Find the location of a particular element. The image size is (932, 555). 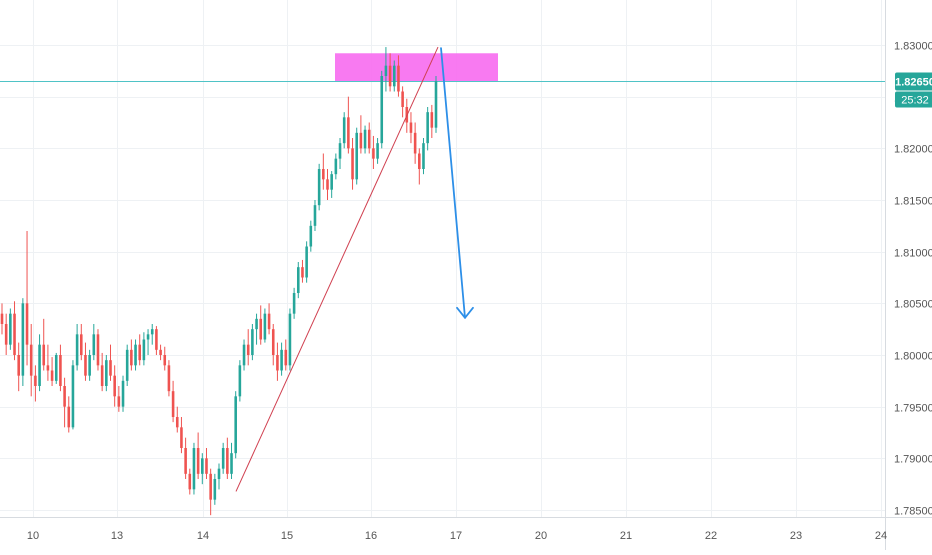

y-tick-label: 1.79000 is located at coordinates (913, 460).